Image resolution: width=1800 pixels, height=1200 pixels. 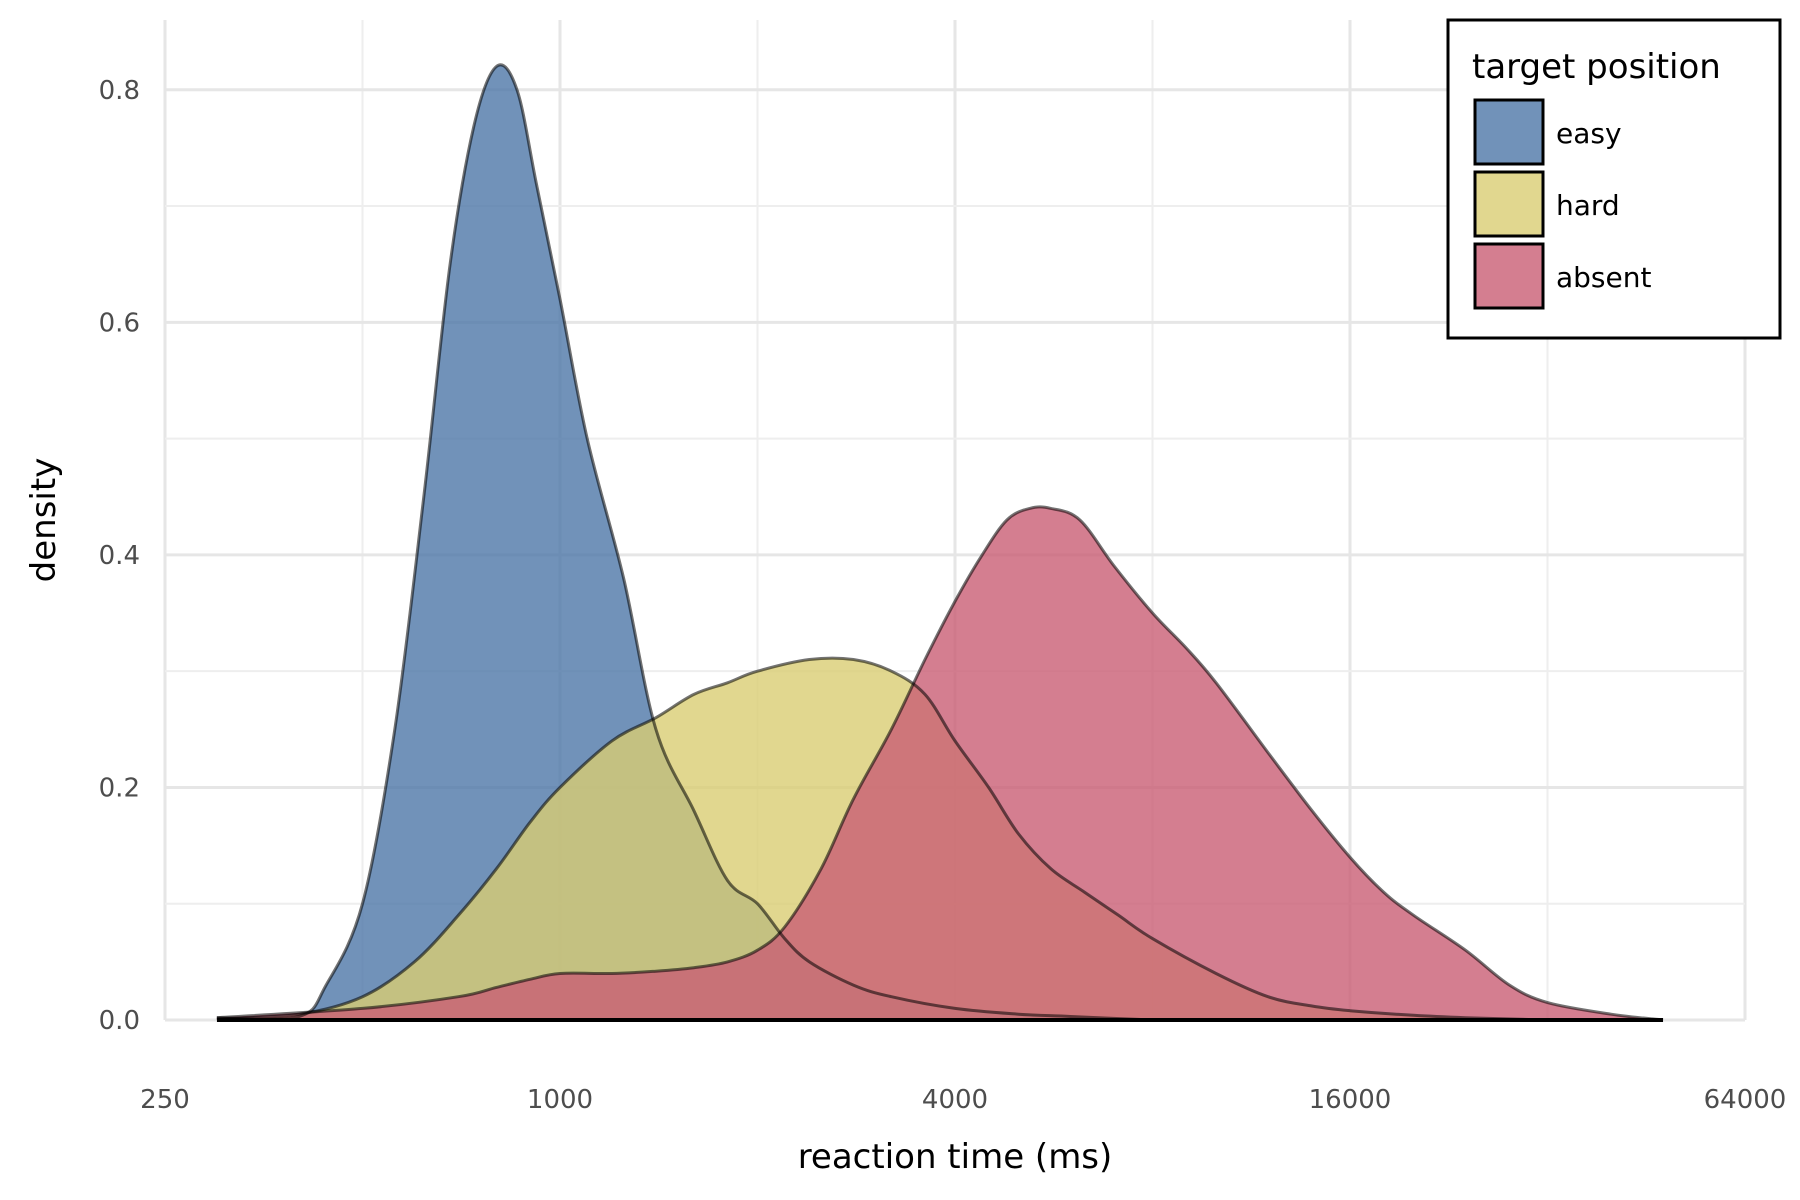 What do you see at coordinates (1509, 204) in the screenshot?
I see `legend-swatch-hard` at bounding box center [1509, 204].